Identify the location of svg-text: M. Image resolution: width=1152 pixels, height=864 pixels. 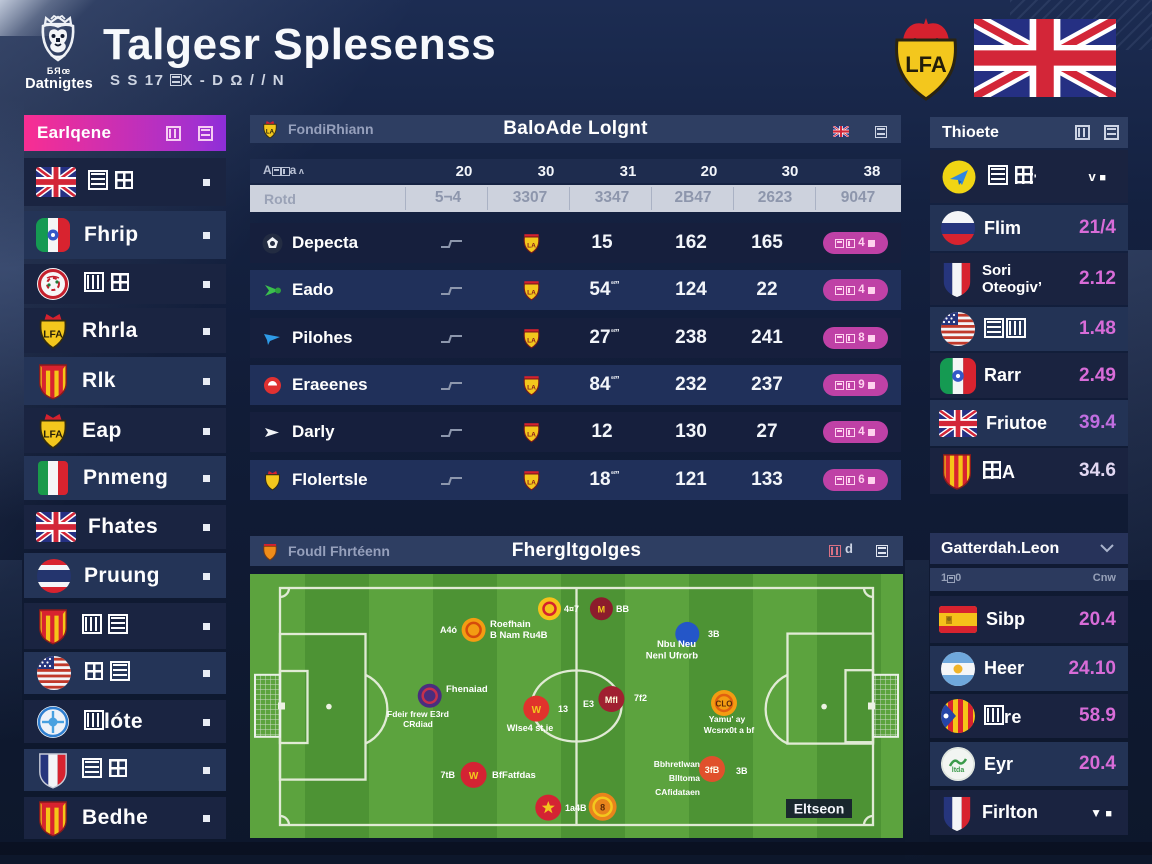
(602, 610).